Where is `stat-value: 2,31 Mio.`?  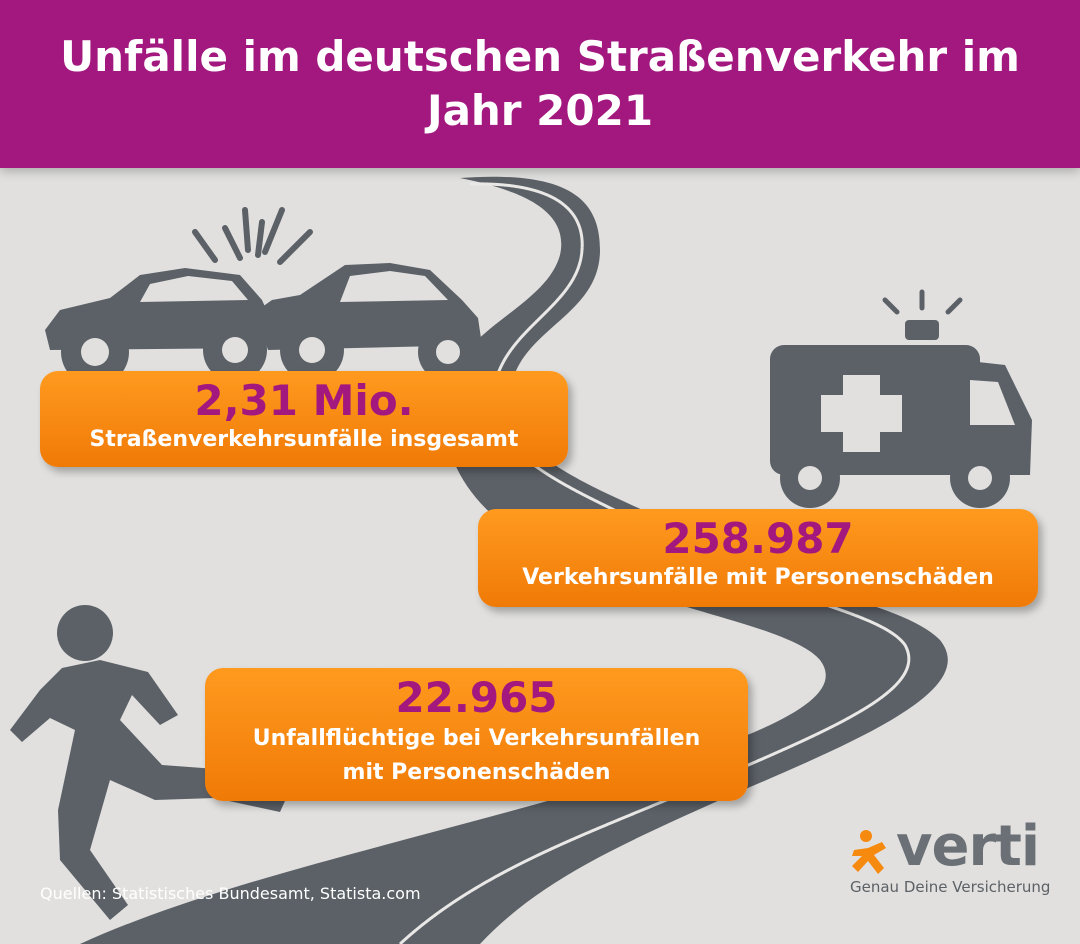 stat-value: 2,31 Mio. is located at coordinates (304, 400).